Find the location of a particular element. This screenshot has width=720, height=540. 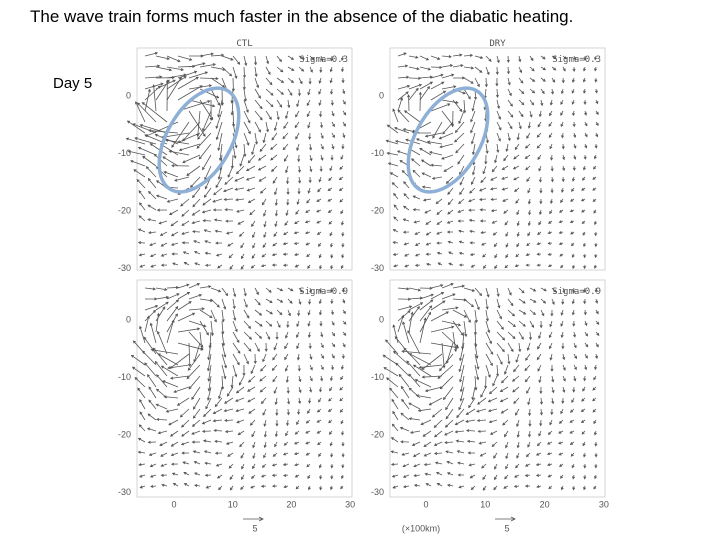

x-tick-label: 20 is located at coordinates (291, 504).